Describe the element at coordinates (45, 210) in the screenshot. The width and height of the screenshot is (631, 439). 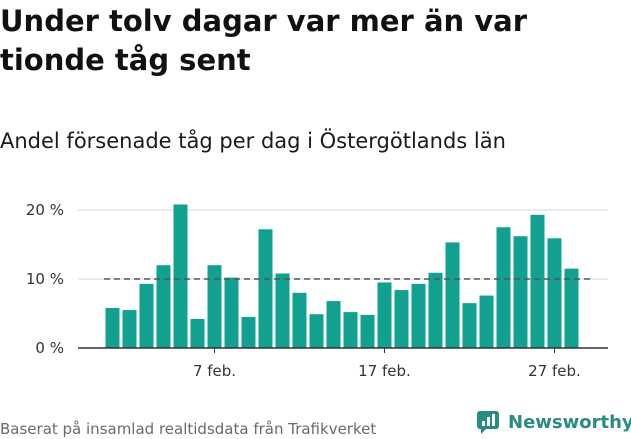
I see `y-tick-label: 20 %` at that location.